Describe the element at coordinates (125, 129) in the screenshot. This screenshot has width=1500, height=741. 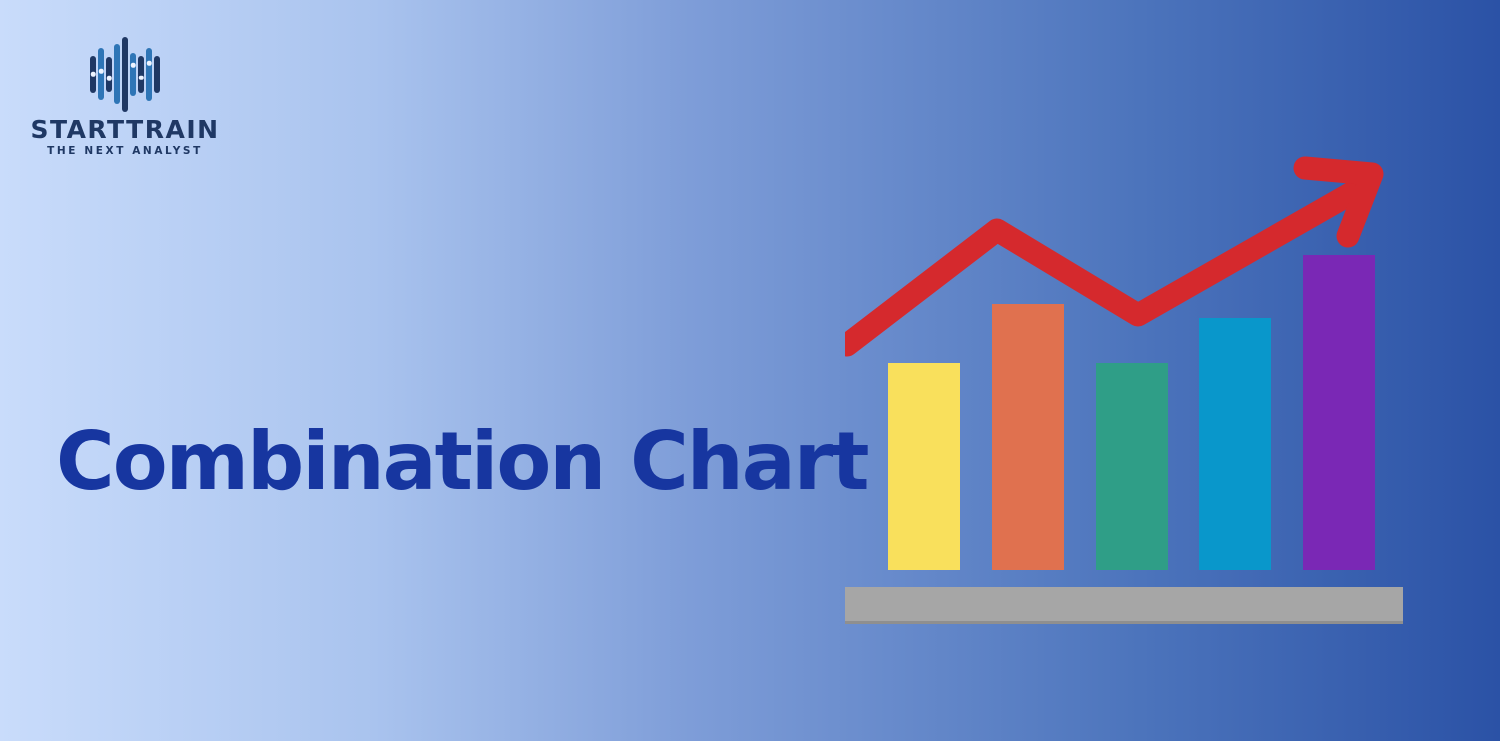
I see `logo-name: STARTTRAIN` at that location.